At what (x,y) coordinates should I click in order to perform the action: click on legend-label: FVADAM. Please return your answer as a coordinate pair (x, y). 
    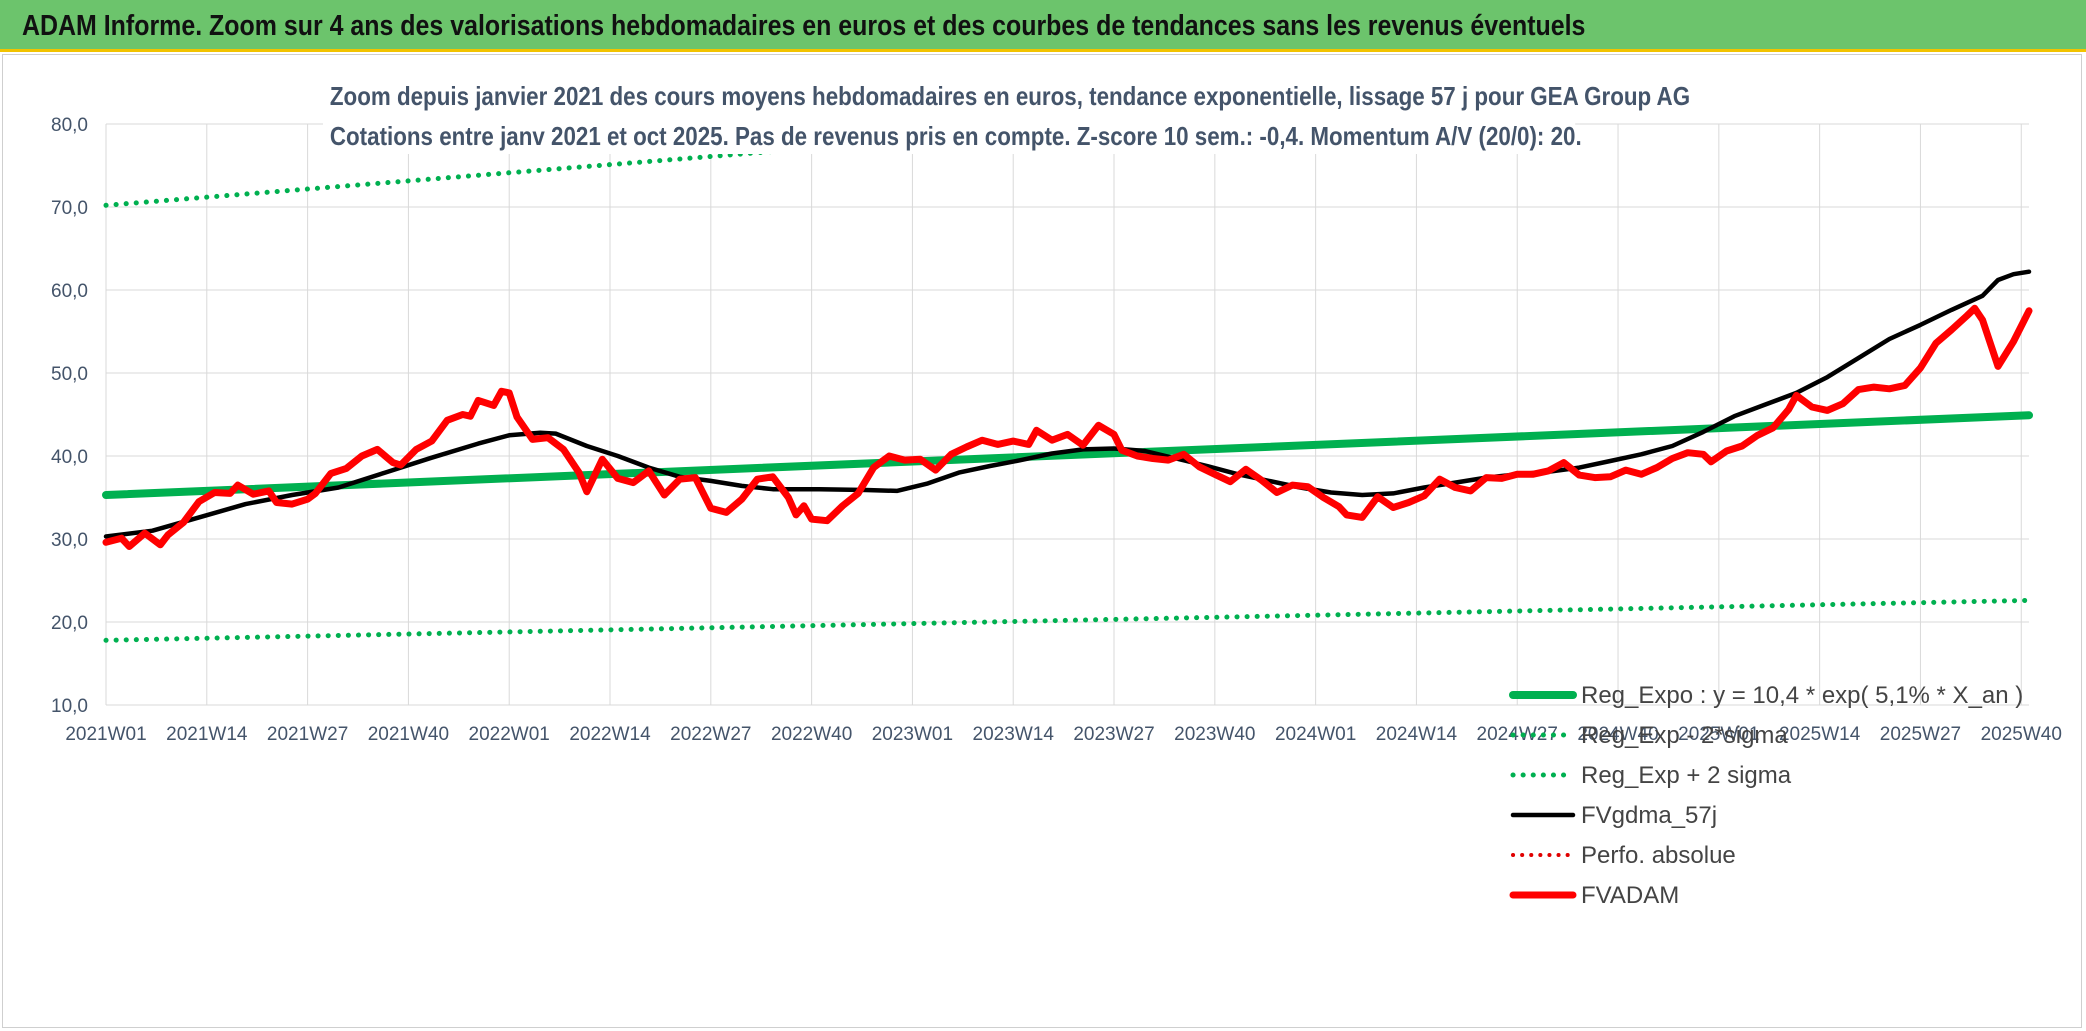
    Looking at the image, I should click on (1630, 895).